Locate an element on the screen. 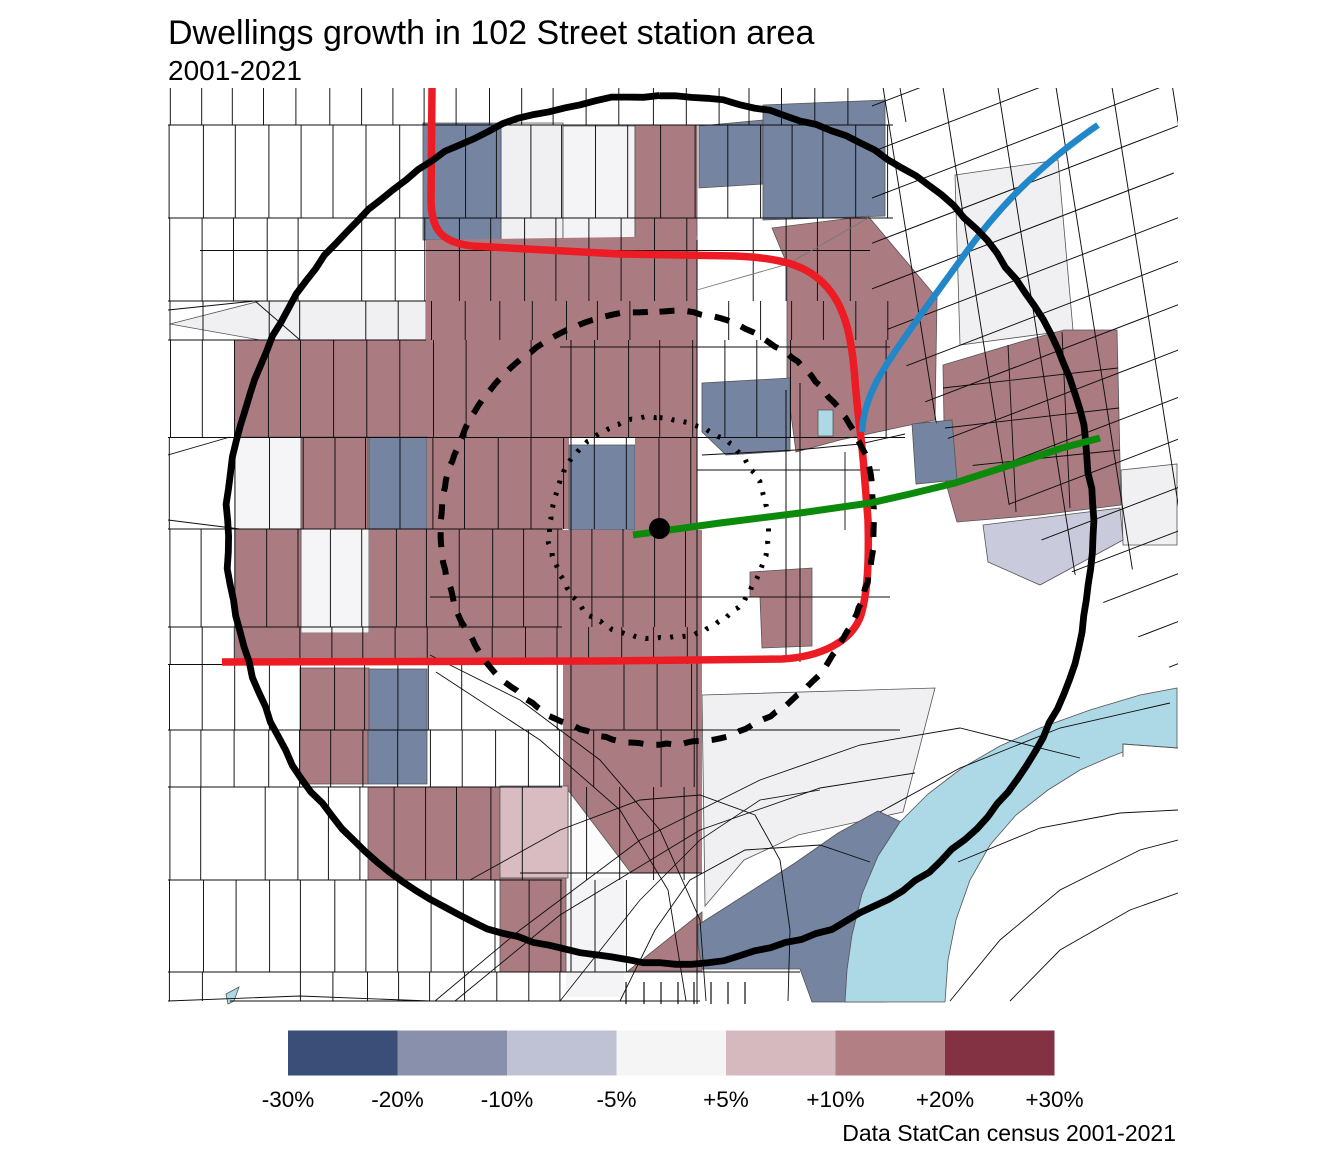 The width and height of the screenshot is (1344, 1152). svg-text: +5% is located at coordinates (726, 1099).